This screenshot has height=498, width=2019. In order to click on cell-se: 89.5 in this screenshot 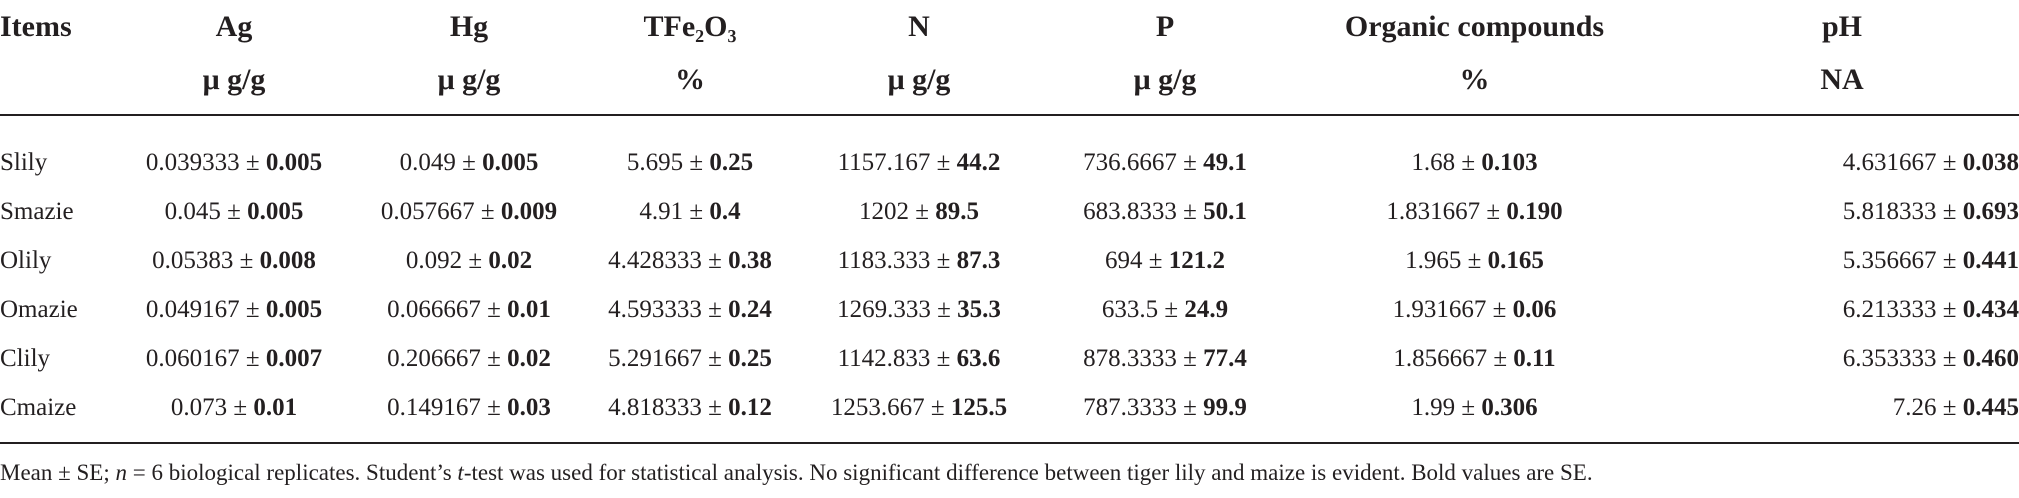, I will do `click(957, 211)`.